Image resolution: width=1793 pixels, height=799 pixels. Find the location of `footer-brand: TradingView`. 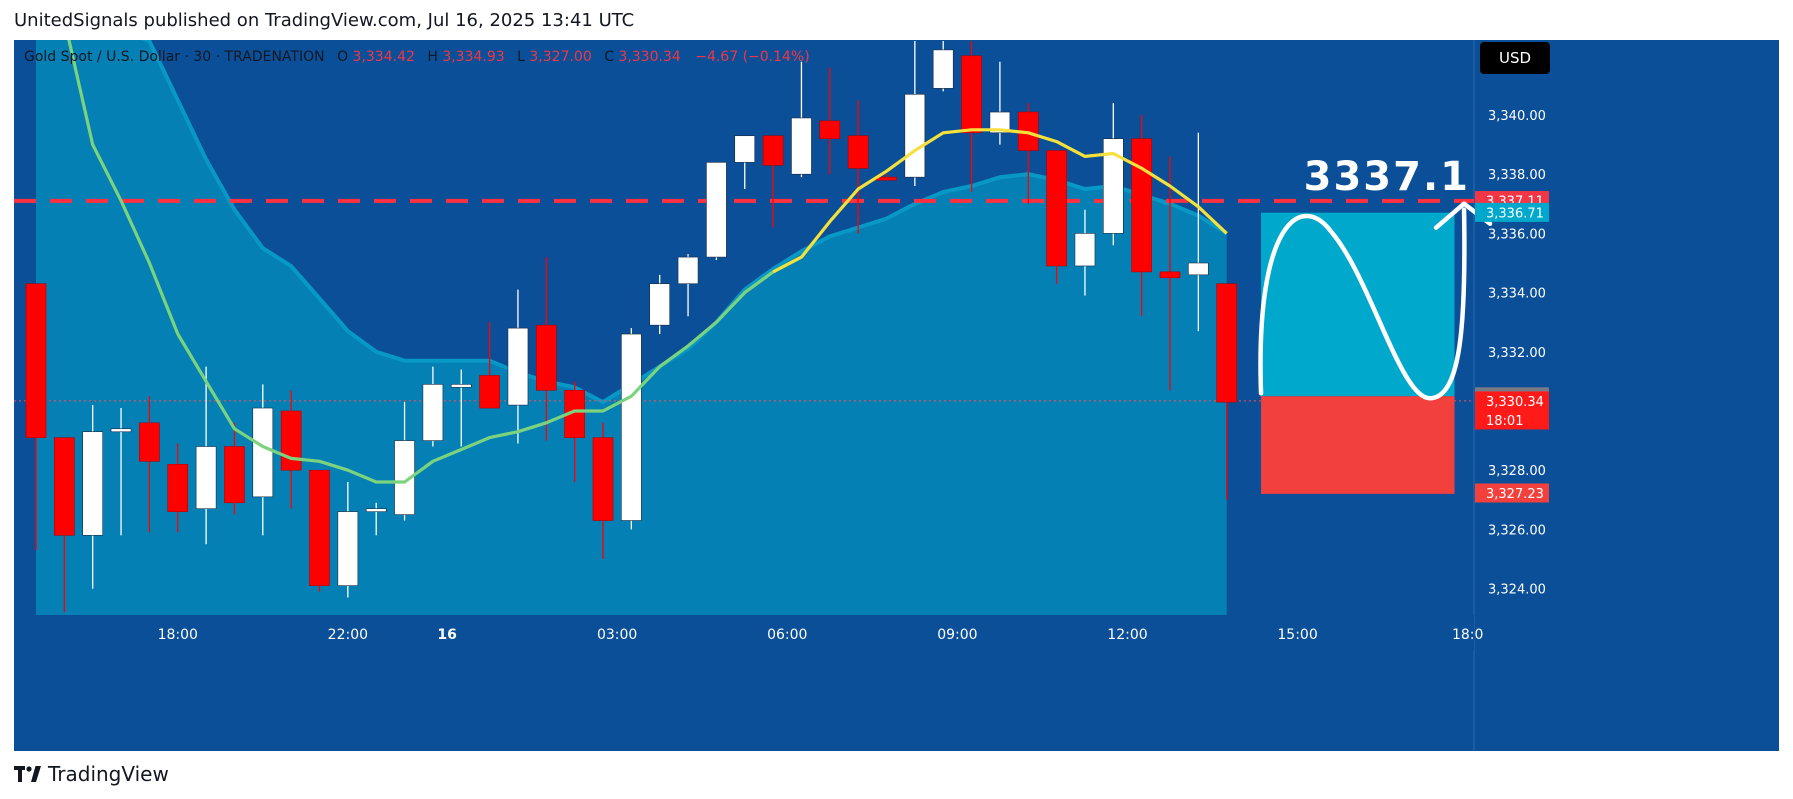

footer-brand: TradingView is located at coordinates (91, 774).